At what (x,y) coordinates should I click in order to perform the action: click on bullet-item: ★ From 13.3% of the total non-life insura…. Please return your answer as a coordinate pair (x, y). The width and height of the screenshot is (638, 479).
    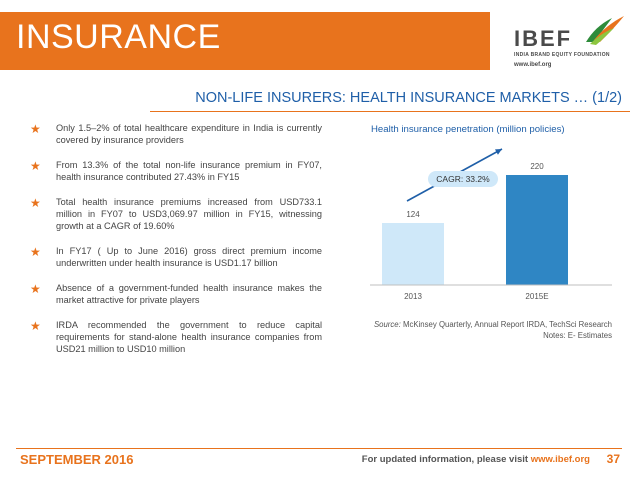
    Looking at the image, I should click on (176, 171).